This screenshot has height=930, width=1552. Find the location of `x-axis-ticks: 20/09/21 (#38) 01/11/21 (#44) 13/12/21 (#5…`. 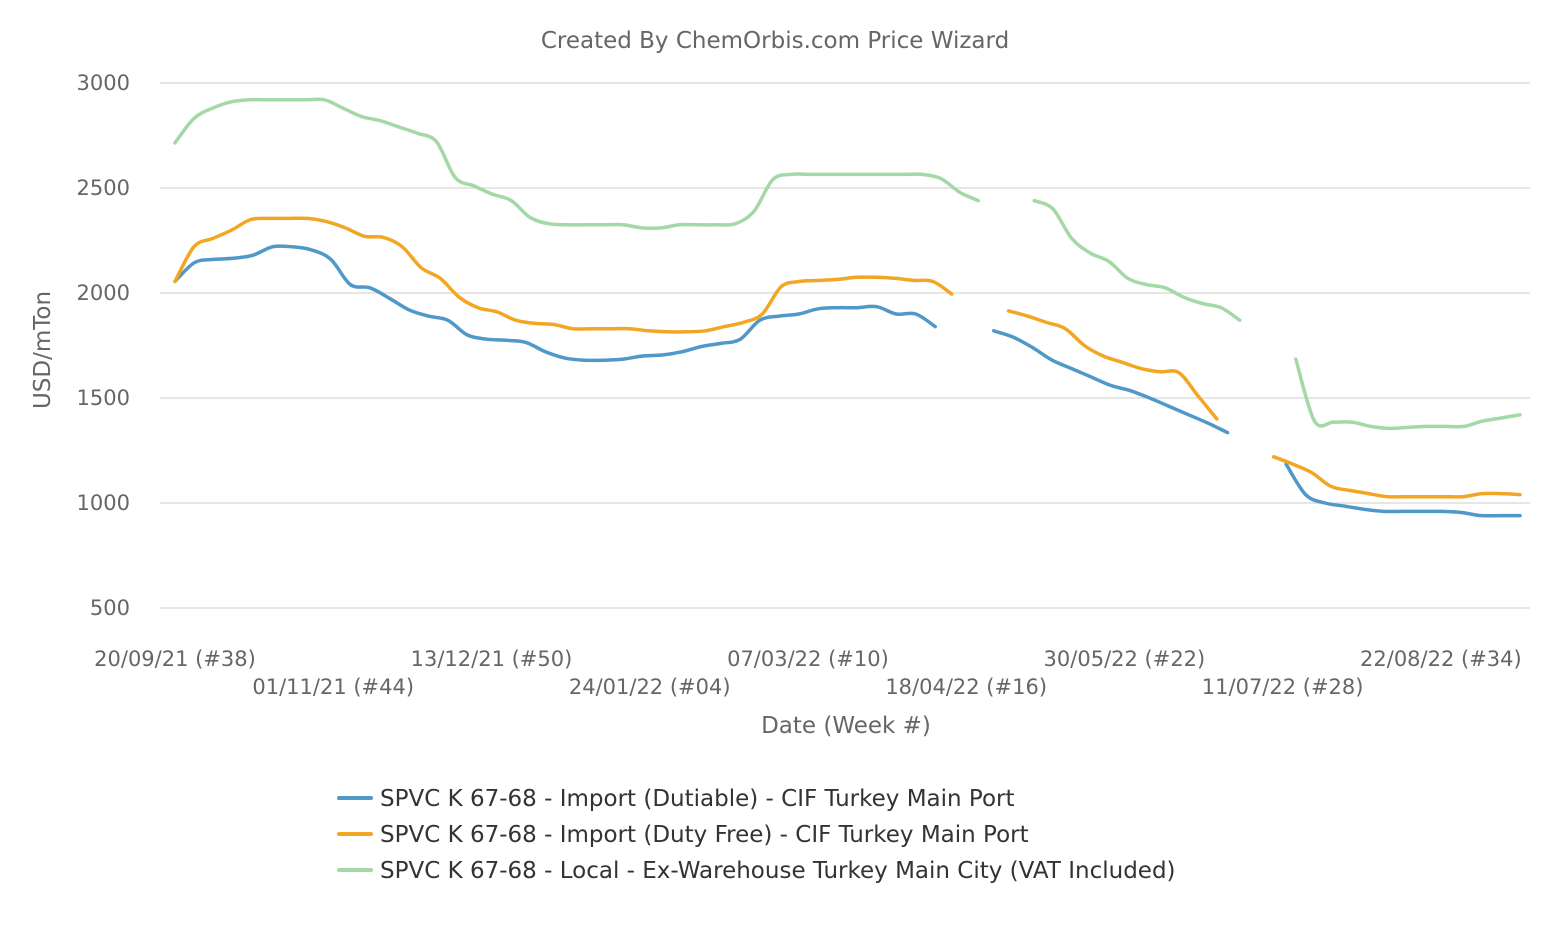

x-axis-ticks: 20/09/21 (#38) 01/11/21 (#44) 13/12/21 (#5… is located at coordinates (808, 673).